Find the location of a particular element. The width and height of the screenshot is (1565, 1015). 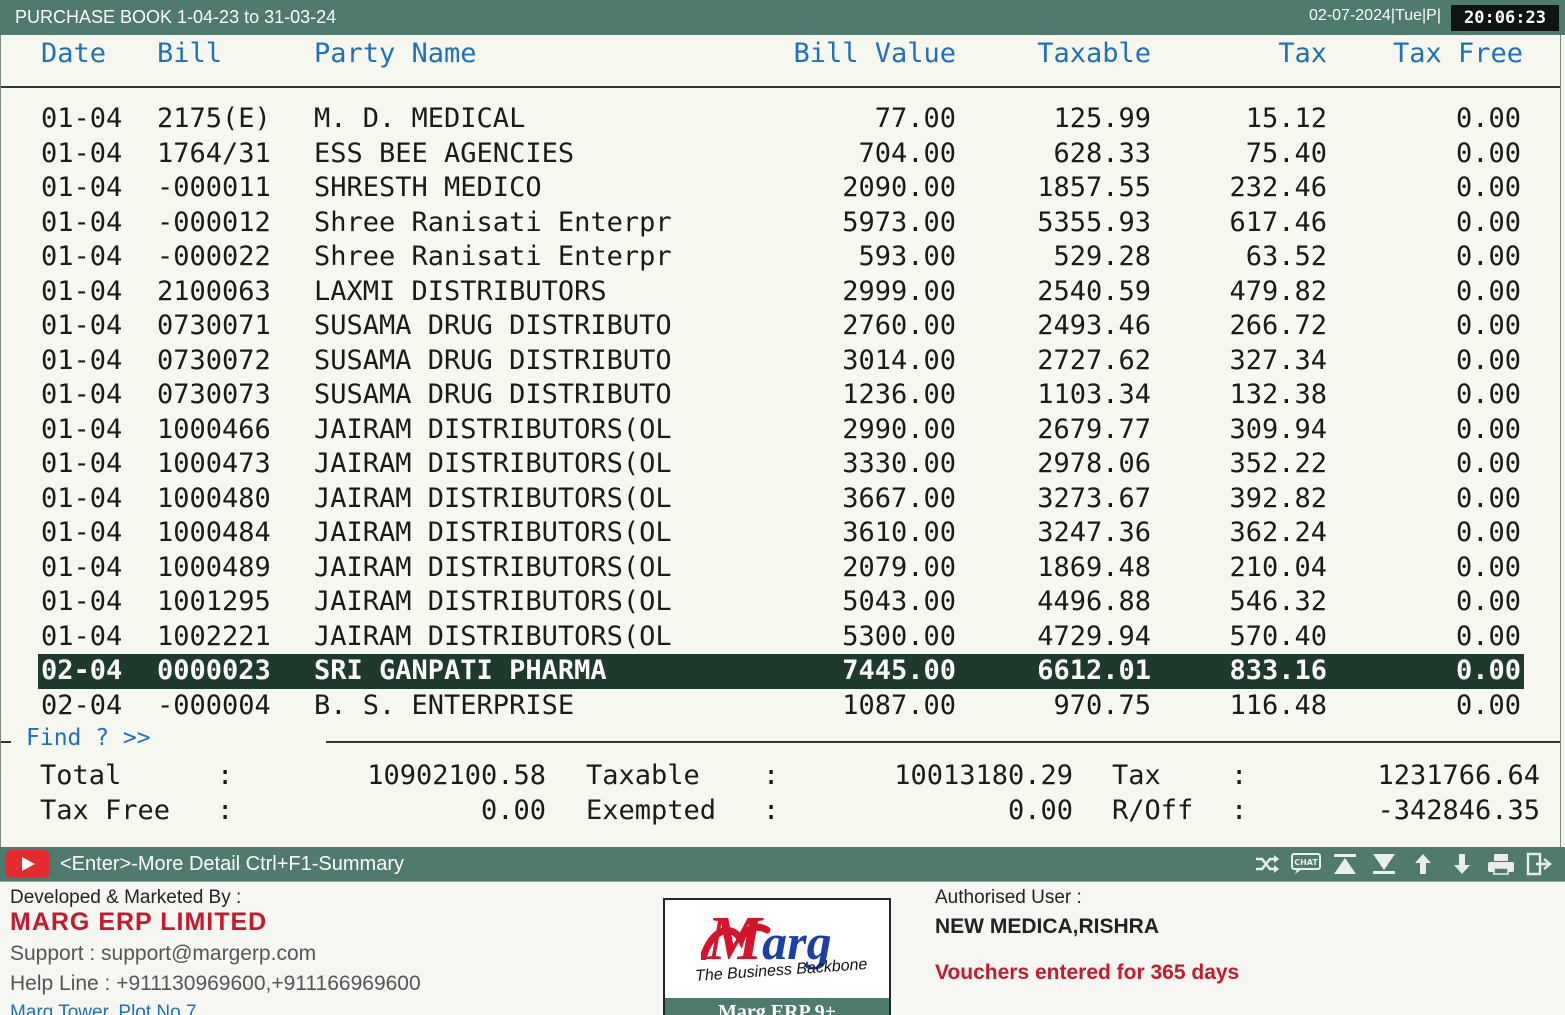

taxable-total-value: 10013180.29 is located at coordinates (983, 775).